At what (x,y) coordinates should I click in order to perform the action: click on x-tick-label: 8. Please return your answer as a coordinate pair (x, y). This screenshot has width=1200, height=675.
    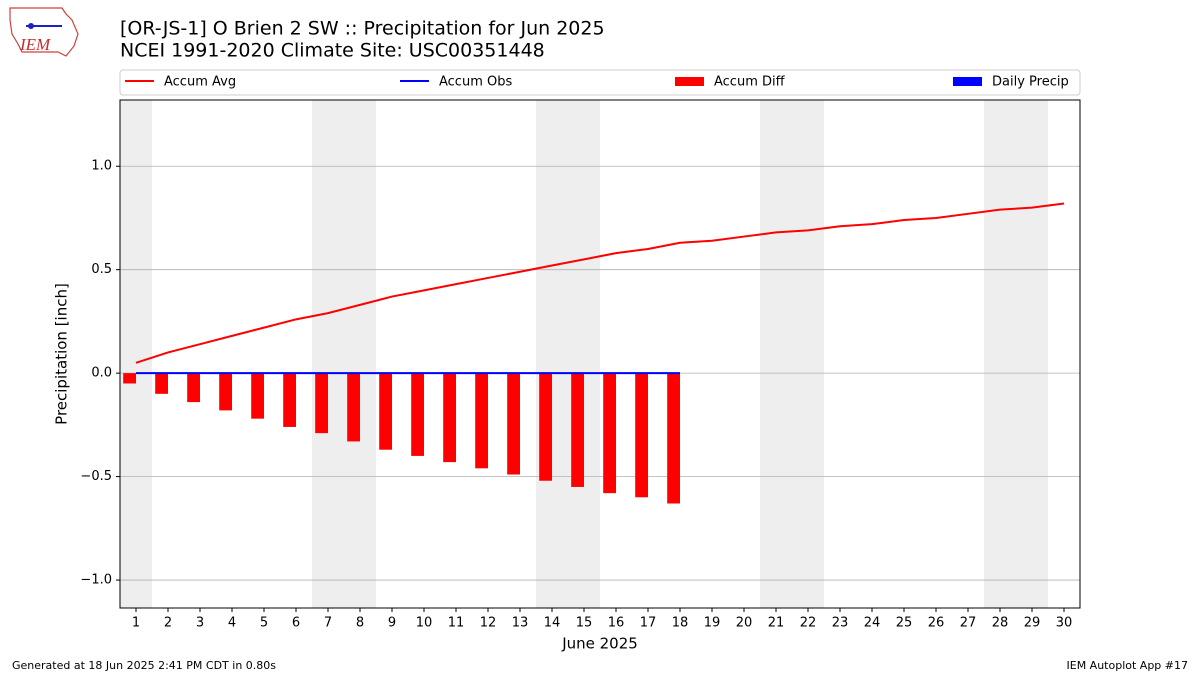
    Looking at the image, I should click on (360, 623).